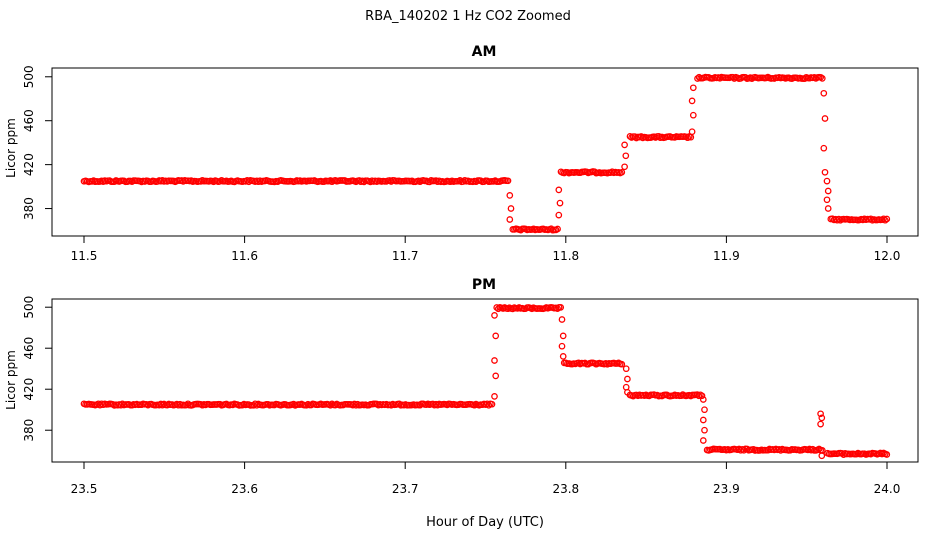 The height and width of the screenshot is (540, 936). Describe the element at coordinates (726, 489) in the screenshot. I see `x-tick-label: 23.9` at that location.